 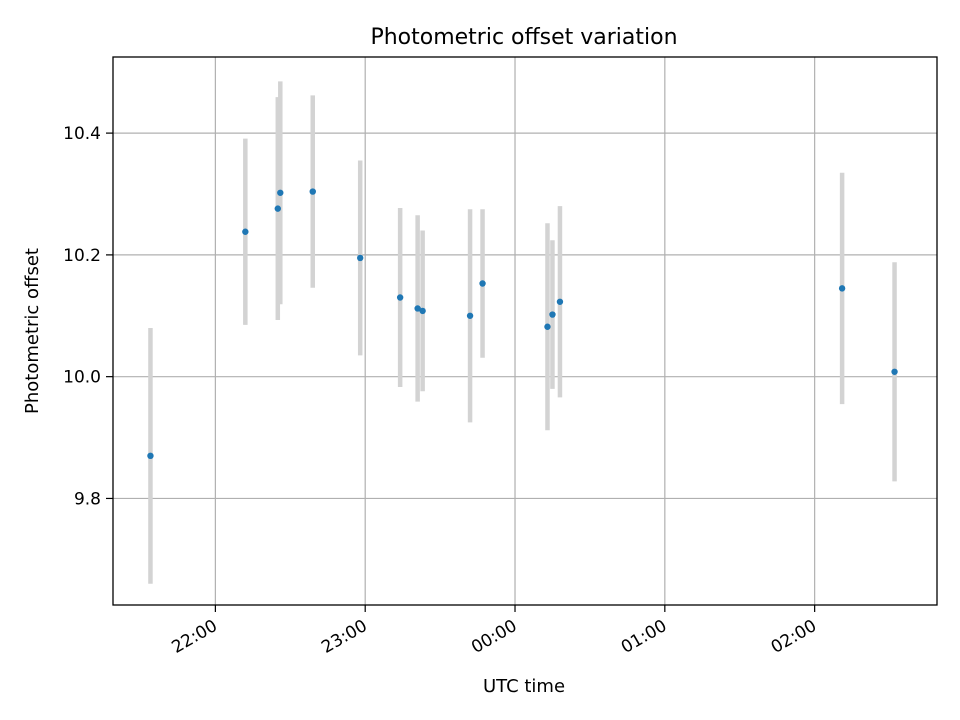 What do you see at coordinates (88, 316) in the screenshot?
I see `y-axis-ticks: 9.8 10.0 10.2 10.4` at bounding box center [88, 316].